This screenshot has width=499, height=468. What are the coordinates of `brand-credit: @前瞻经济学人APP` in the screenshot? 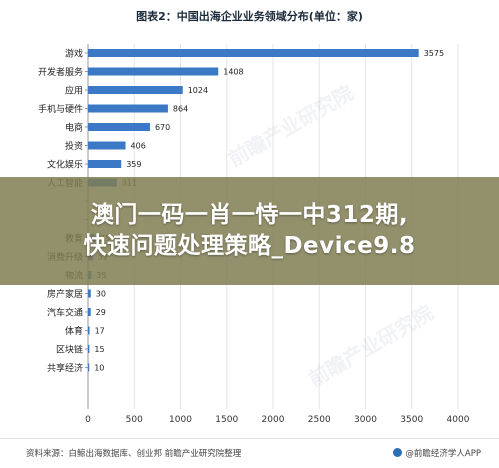 It's located at (437, 453).